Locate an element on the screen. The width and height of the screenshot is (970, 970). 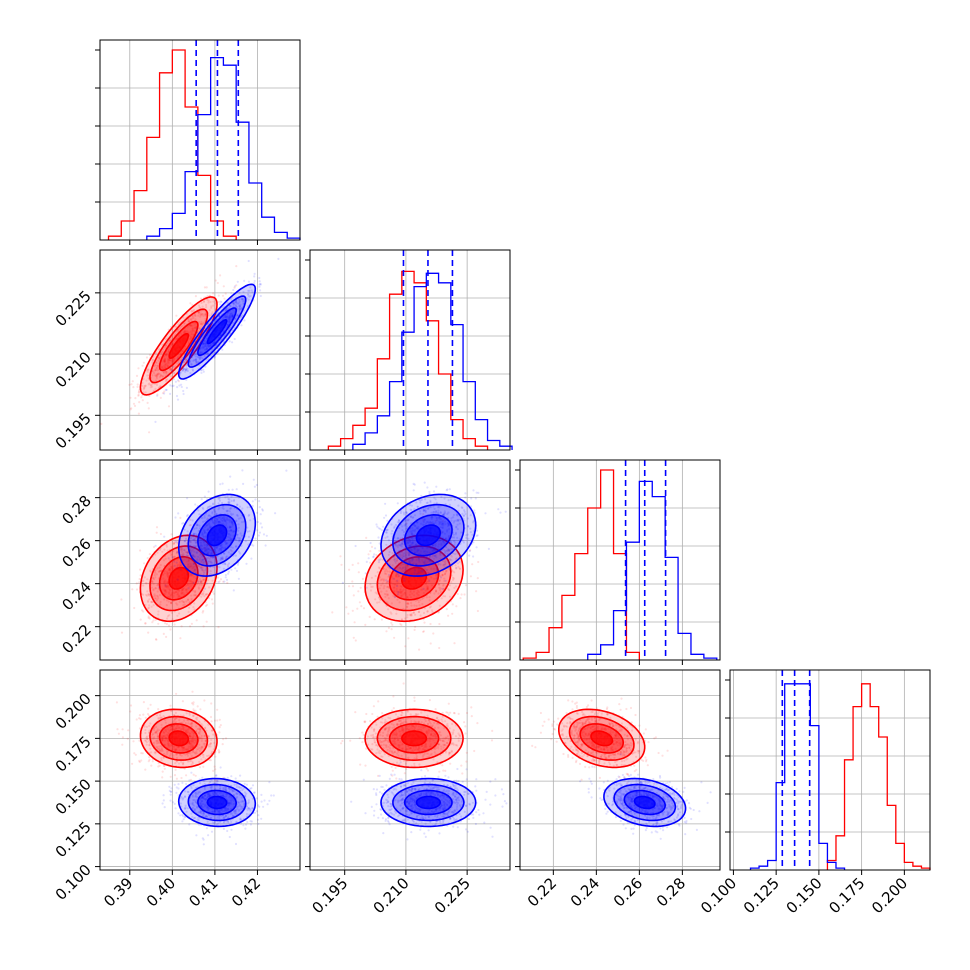
contour-blue is located at coordinates (217, 331).